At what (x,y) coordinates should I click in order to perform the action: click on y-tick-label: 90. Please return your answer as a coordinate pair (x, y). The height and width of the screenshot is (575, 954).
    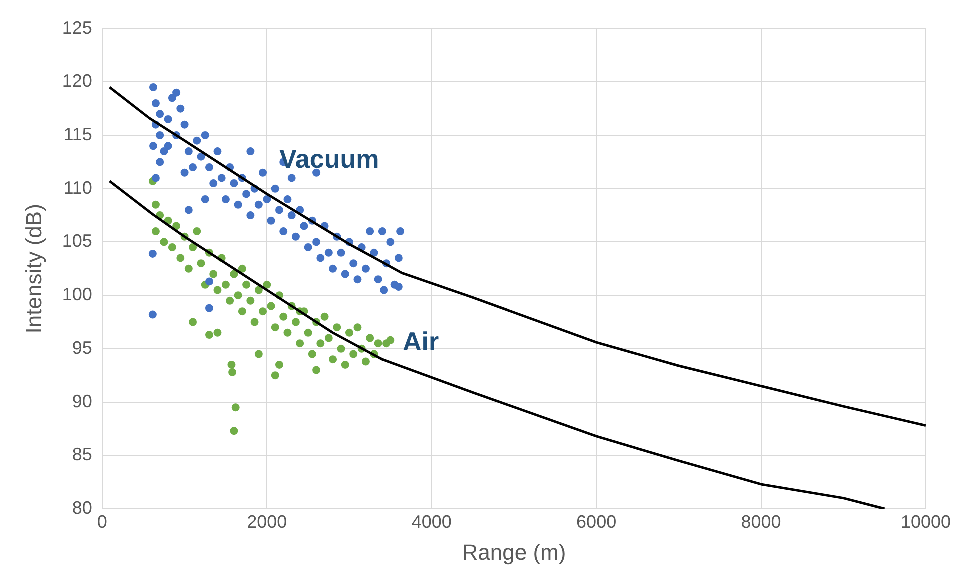
    Looking at the image, I should click on (82, 401).